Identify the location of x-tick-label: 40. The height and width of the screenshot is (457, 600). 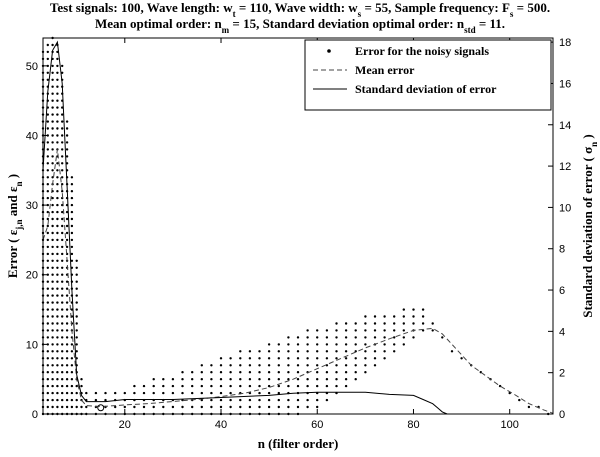
(221, 425).